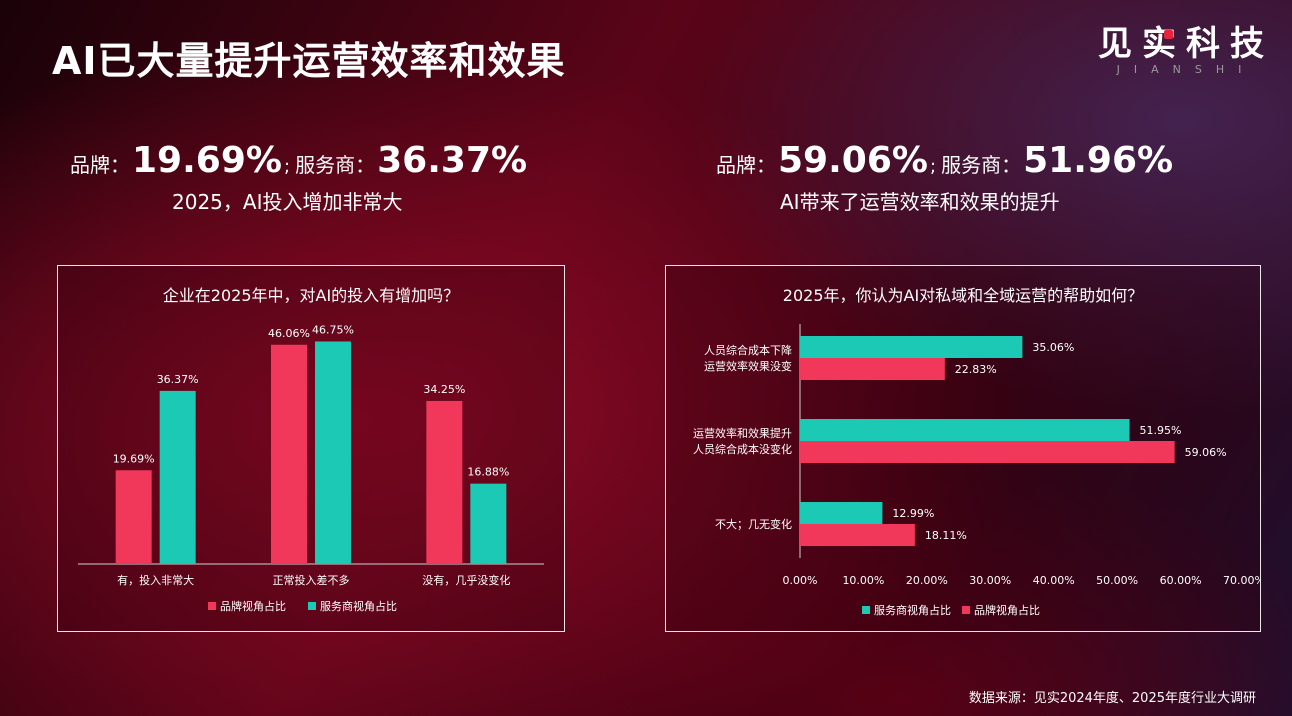 This screenshot has height=716, width=1292. Describe the element at coordinates (742, 433) in the screenshot. I see `y-tick-label: 运营效率和效果提升` at that location.